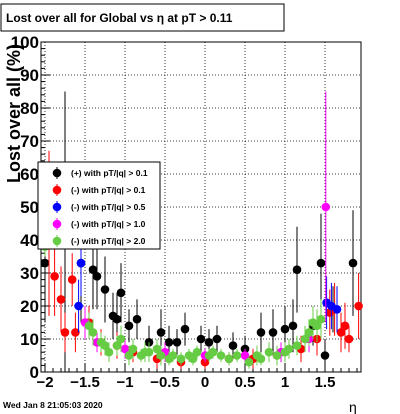 Image resolution: width=400 pixels, height=414 pixels. What do you see at coordinates (29, 339) in the screenshot?
I see `y-tick-label: 10` at bounding box center [29, 339].